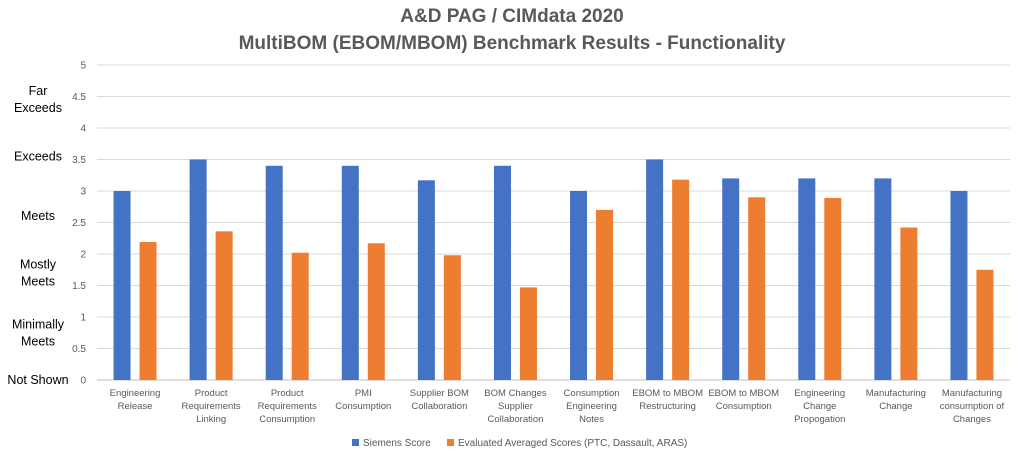  What do you see at coordinates (592, 406) in the screenshot?
I see `category-label: Consumption Engineering Notes` at bounding box center [592, 406].